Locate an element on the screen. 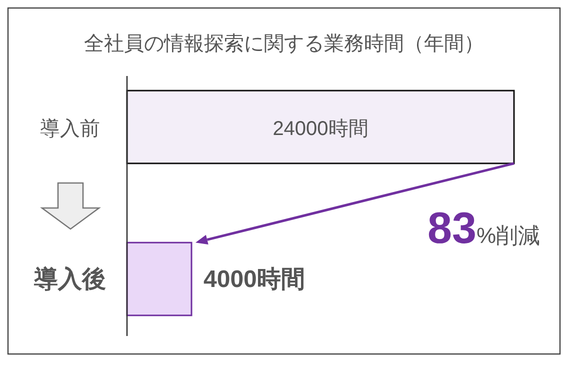  annotation: 83%削減 is located at coordinates (483, 228).